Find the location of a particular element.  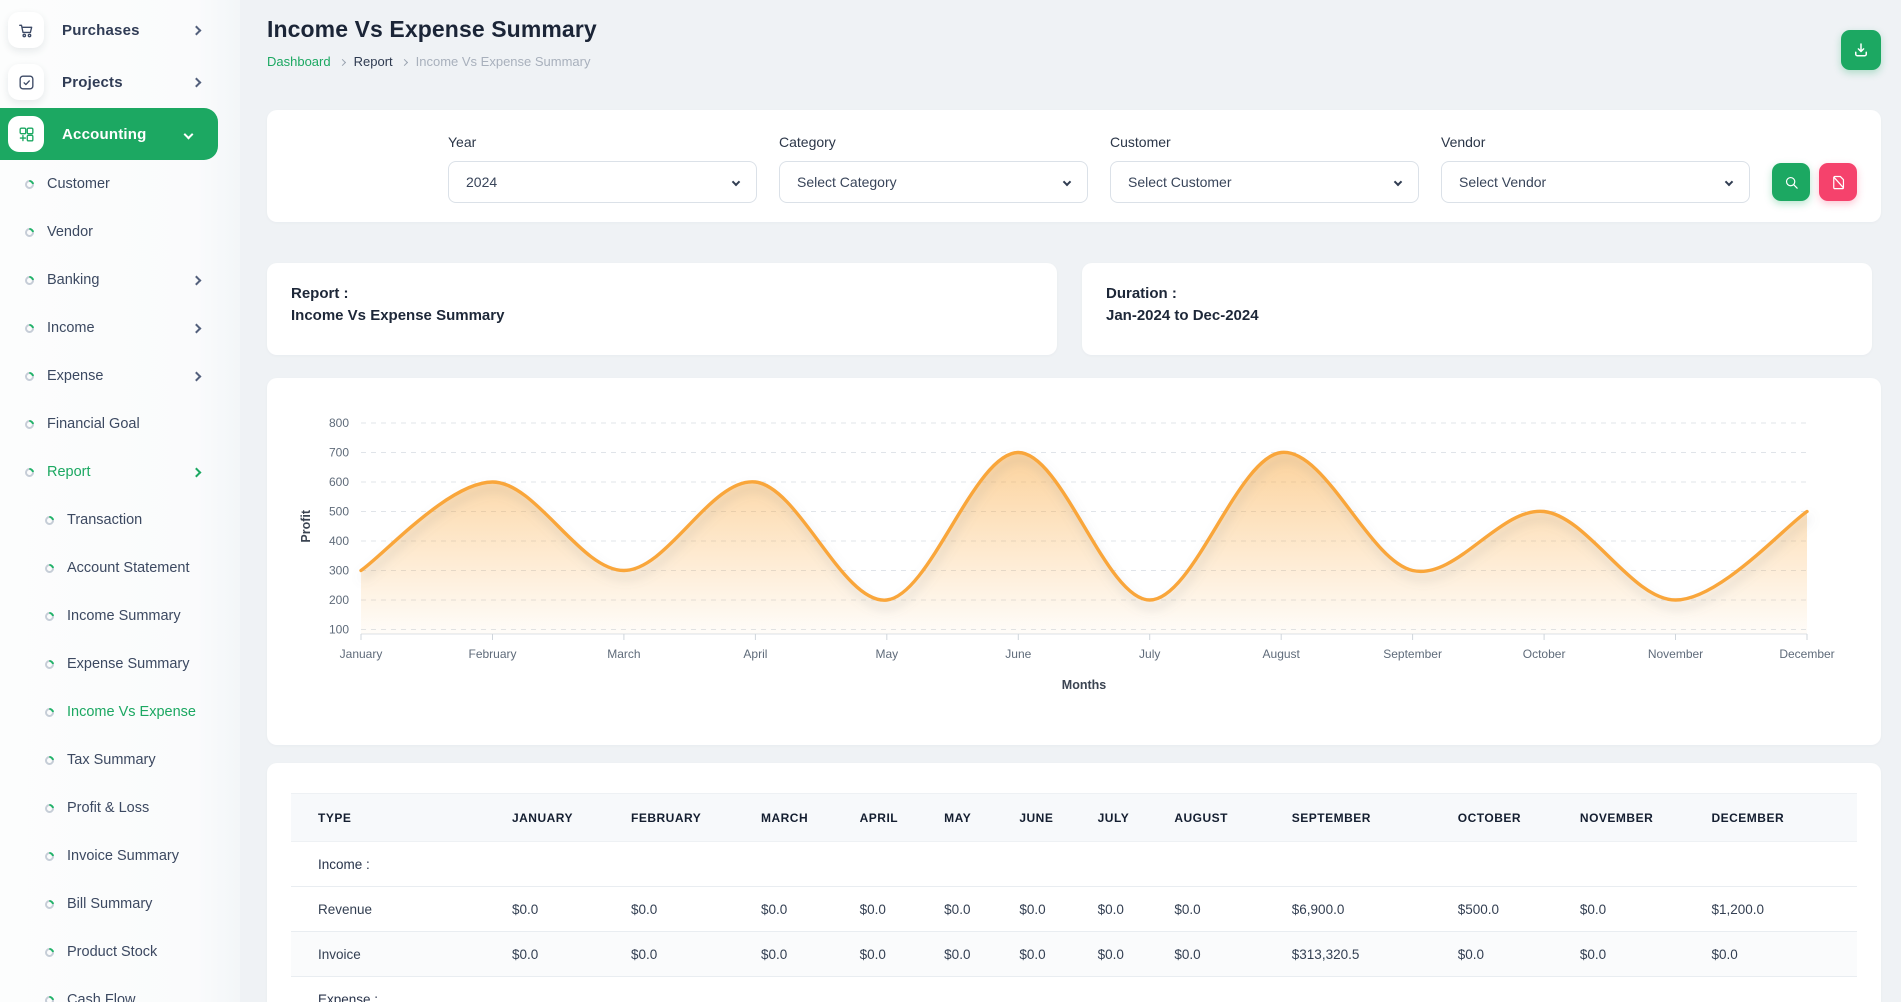

sidebar-item-vendor: Vendor is located at coordinates (120, 232).